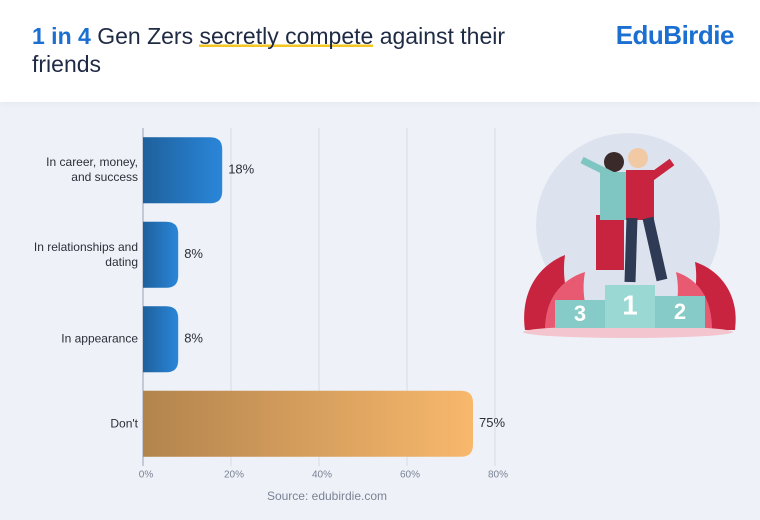 The width and height of the screenshot is (760, 520). What do you see at coordinates (327, 496) in the screenshot?
I see `source: Source: edubirdie.com` at bounding box center [327, 496].